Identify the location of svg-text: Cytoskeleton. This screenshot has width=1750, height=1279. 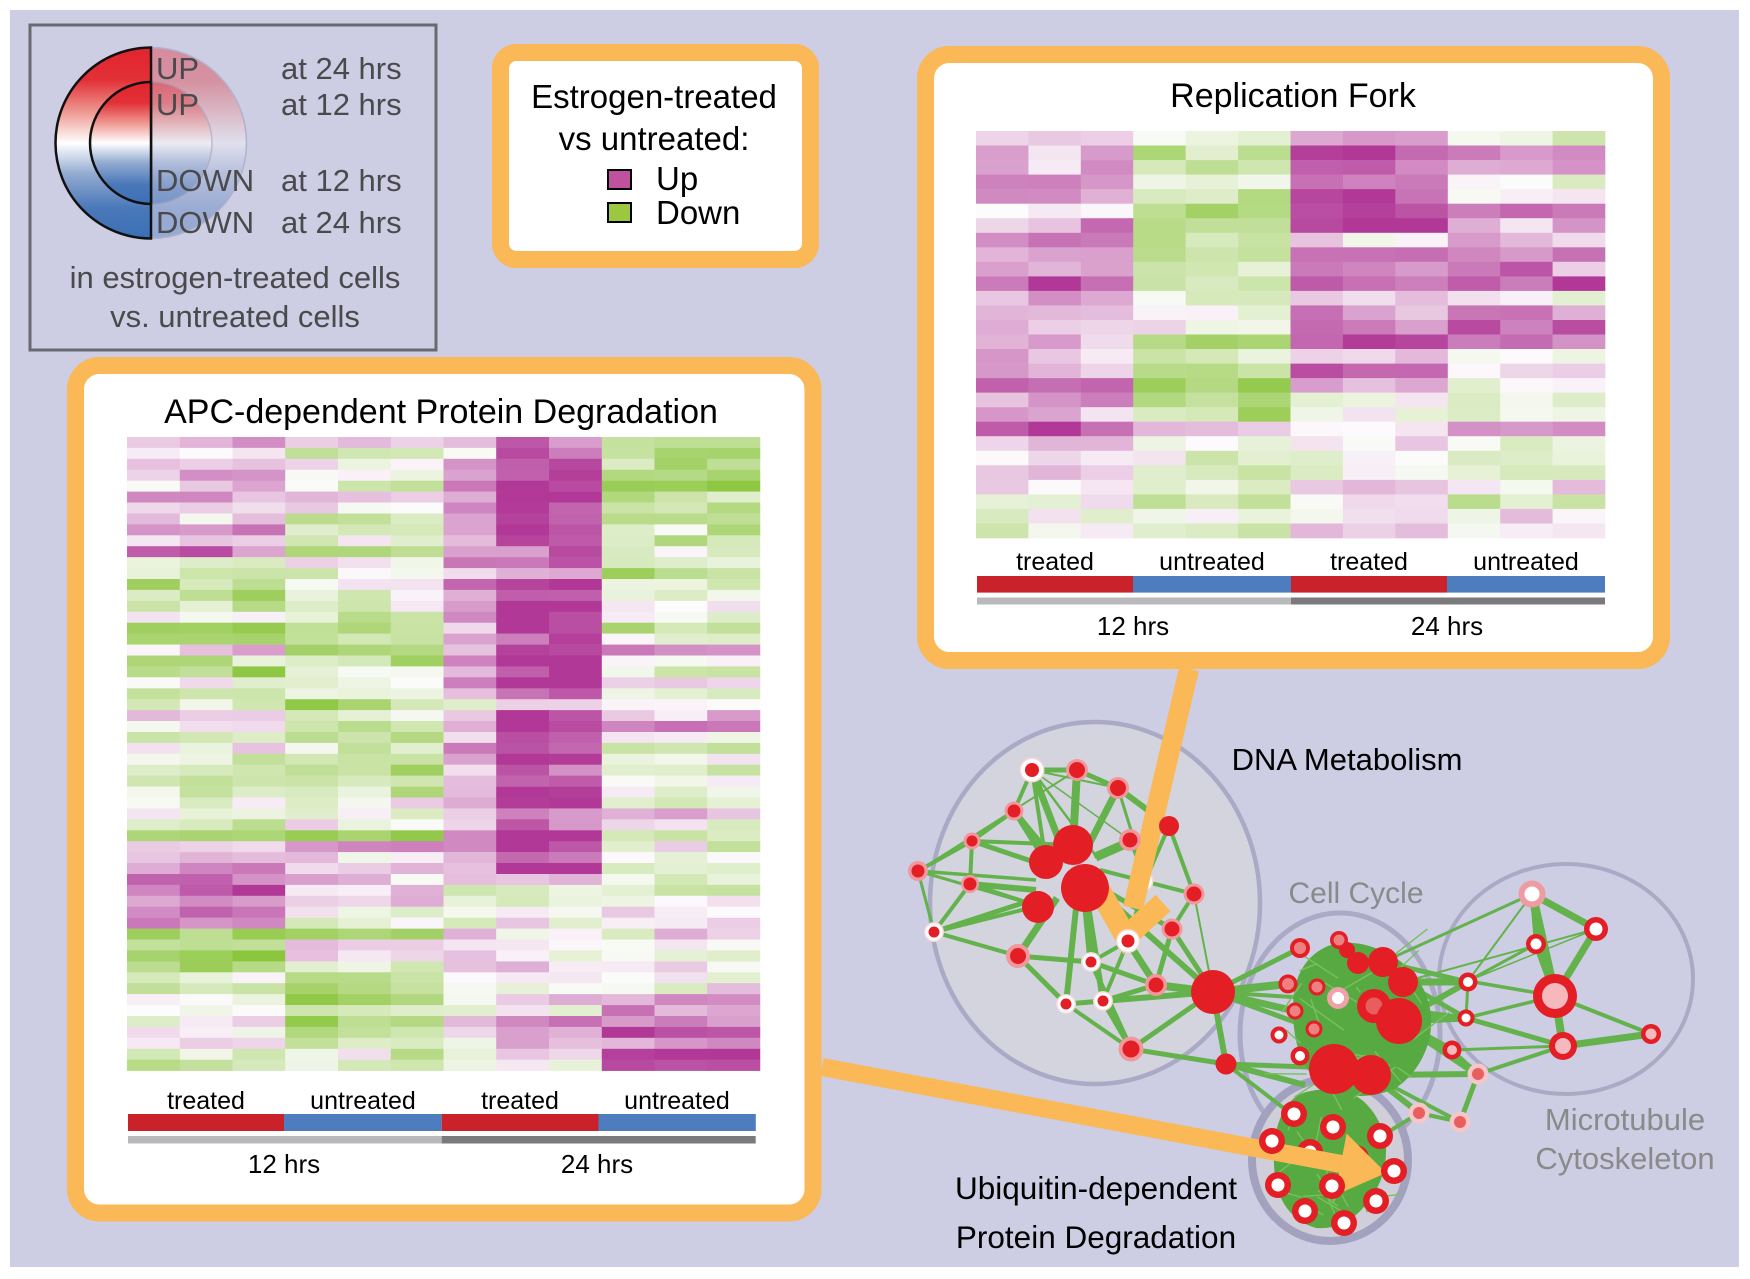
(1624, 1158).